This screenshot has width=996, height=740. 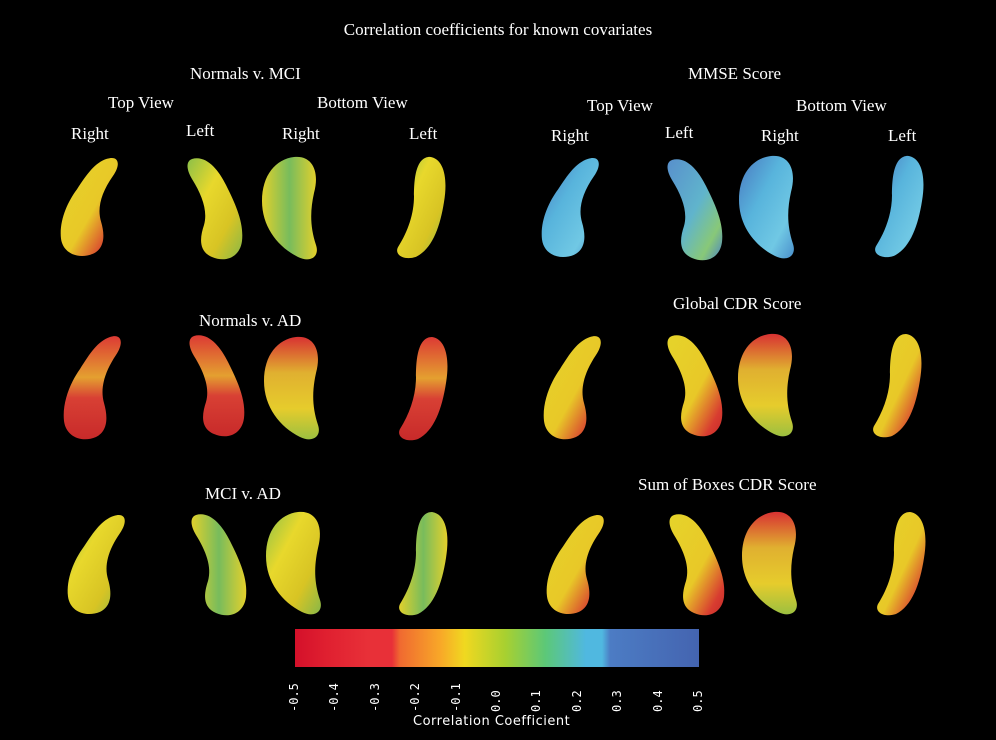 I want to click on panel-title-mci-v-ad: MCI v. AD, so click(x=243, y=493).